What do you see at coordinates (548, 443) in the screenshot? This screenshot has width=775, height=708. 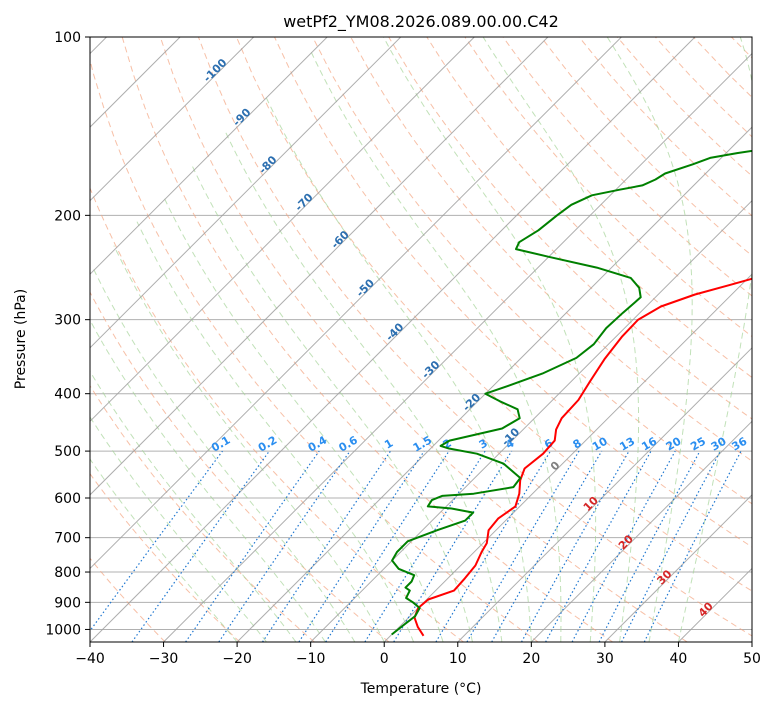 I see `mixing-ratio-label: 6` at bounding box center [548, 443].